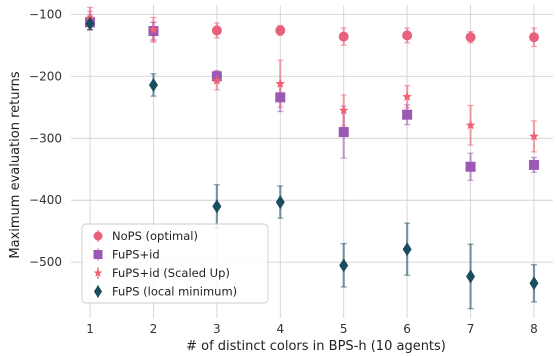 The image size is (557, 356). Describe the element at coordinates (174, 292) in the screenshot. I see `legend-label-fups-local-minimum: FuPS (local minimum)` at that location.